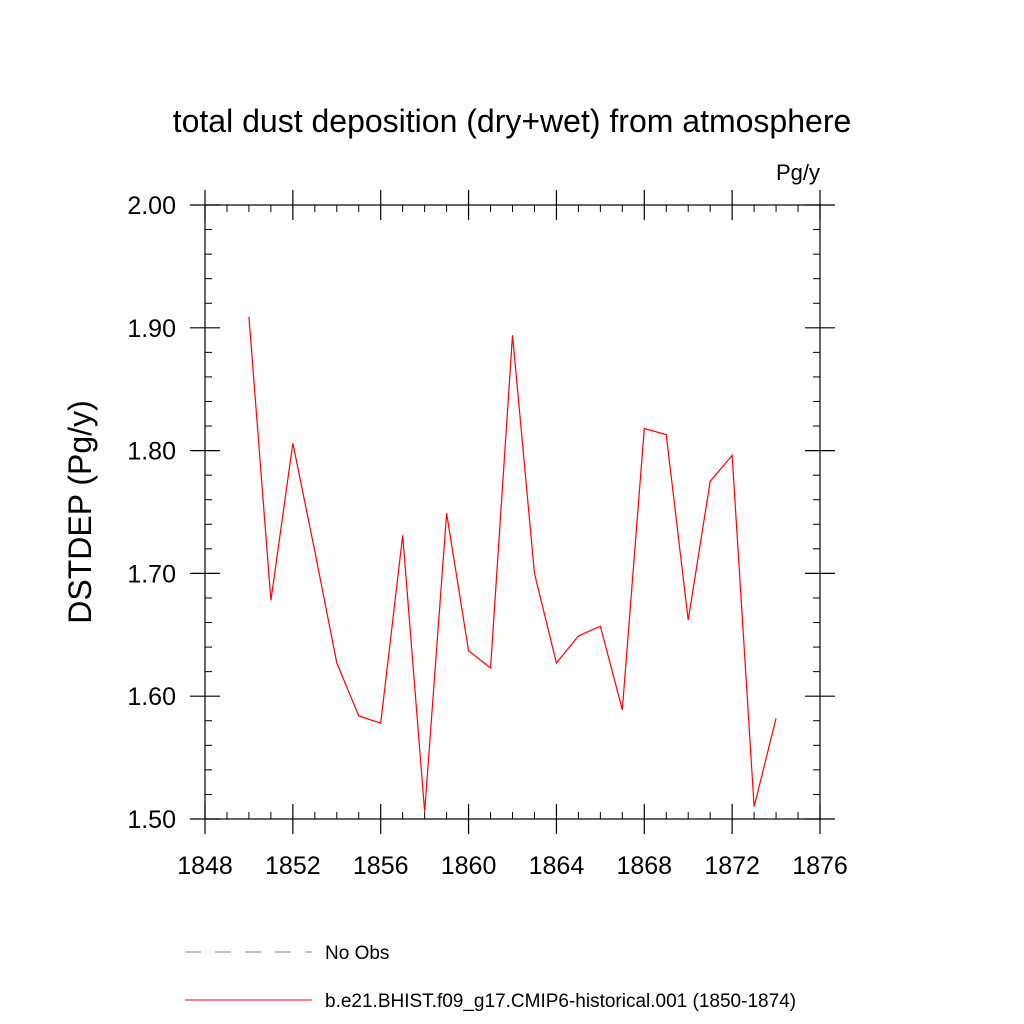 This screenshot has width=1024, height=1024. Describe the element at coordinates (293, 866) in the screenshot. I see `x-tick-label: 1852` at that location.